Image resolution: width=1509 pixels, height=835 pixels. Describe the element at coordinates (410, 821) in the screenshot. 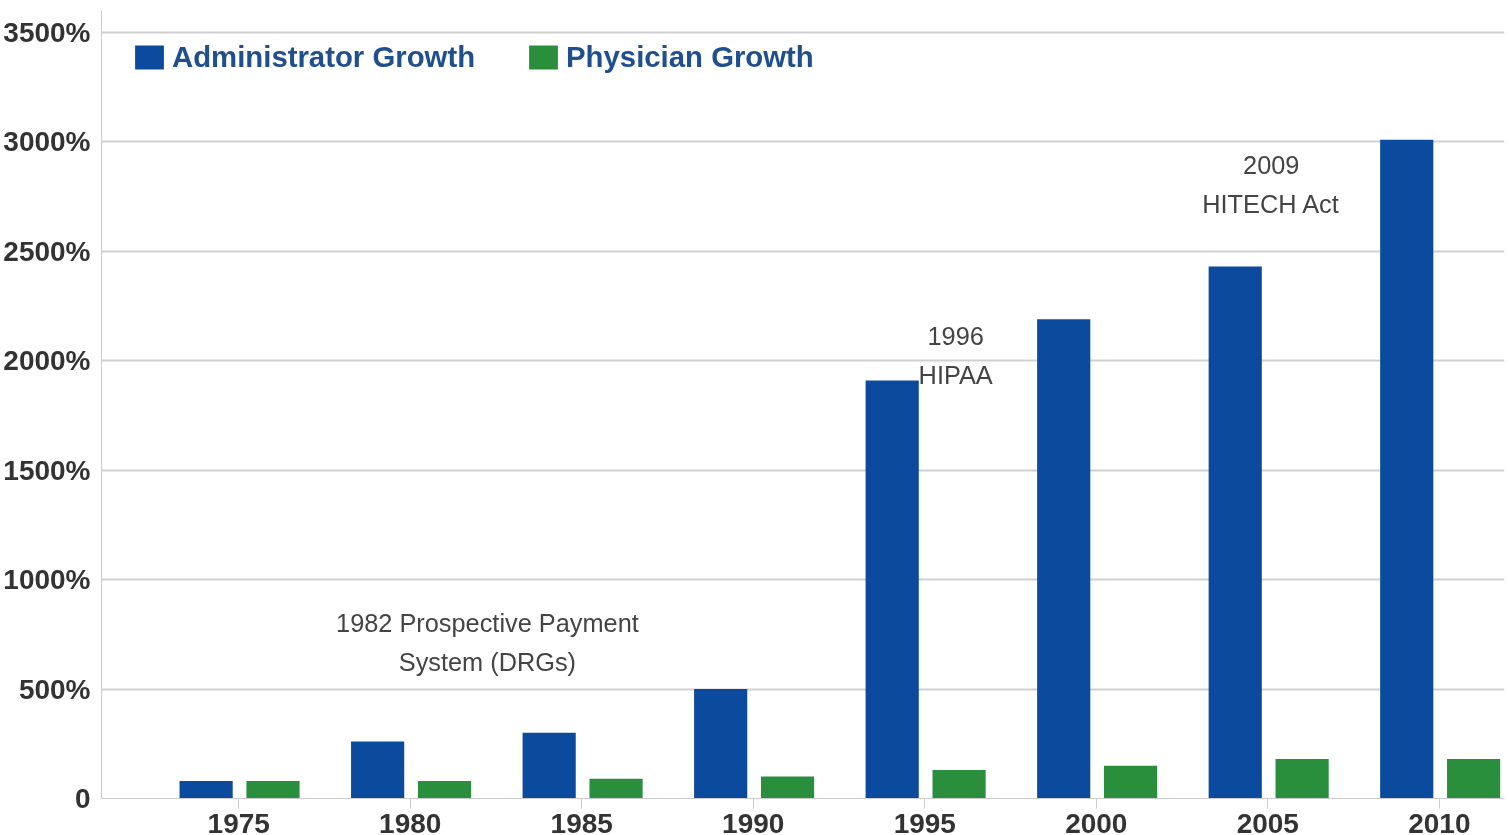

I see `x-tick-label: 1980` at that location.